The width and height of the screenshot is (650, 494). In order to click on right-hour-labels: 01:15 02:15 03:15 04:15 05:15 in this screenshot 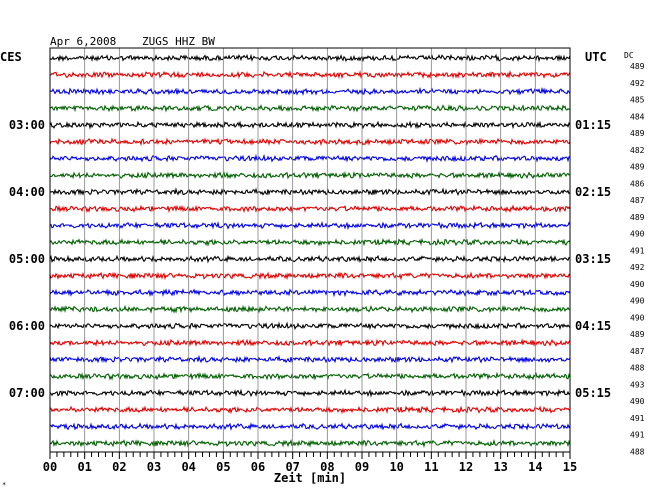, I will do `click(593, 259)`.